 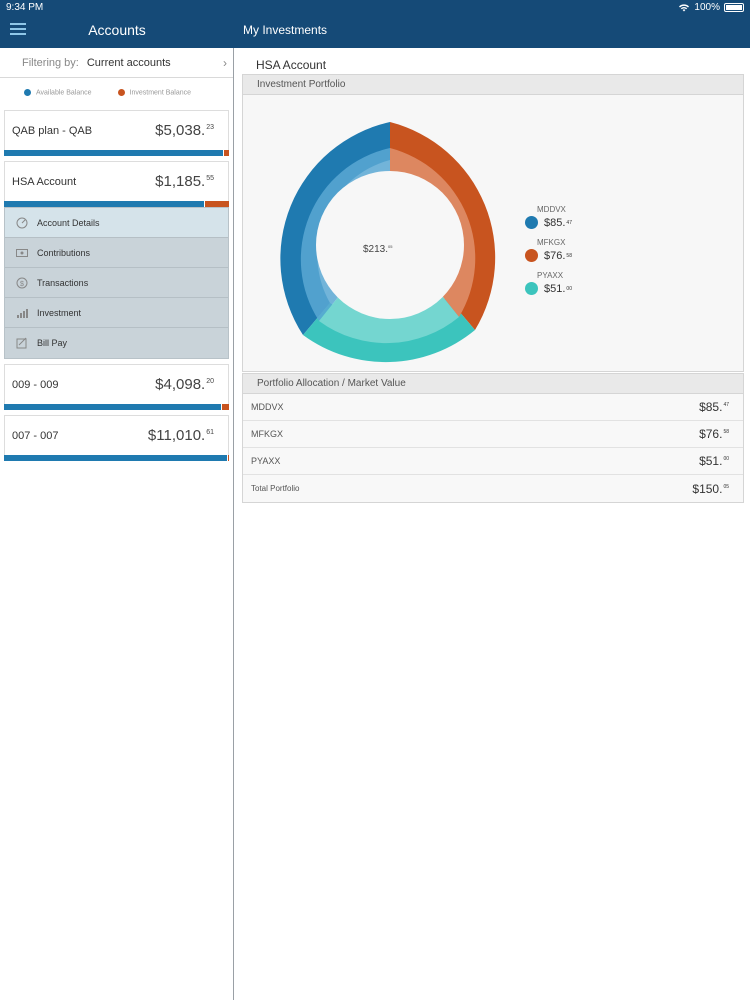 What do you see at coordinates (548, 283) in the screenshot?
I see `legend-pyaxx: PYAXX $51. 00` at bounding box center [548, 283].